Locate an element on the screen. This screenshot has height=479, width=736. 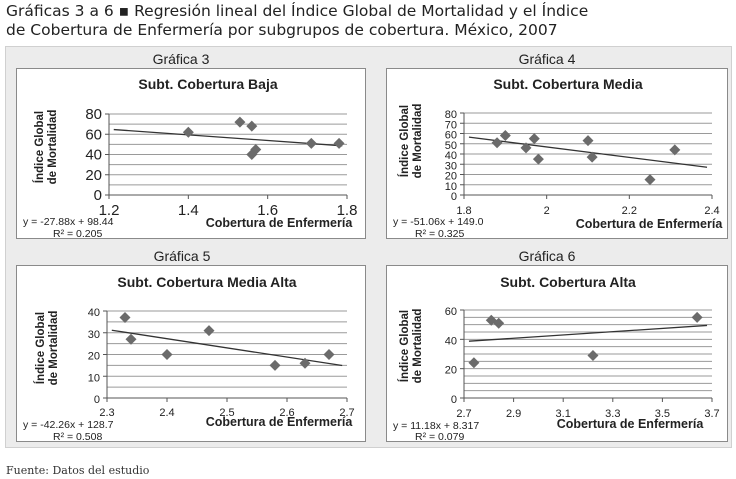
r-squared: R² = 0.079 is located at coordinates (439, 436).